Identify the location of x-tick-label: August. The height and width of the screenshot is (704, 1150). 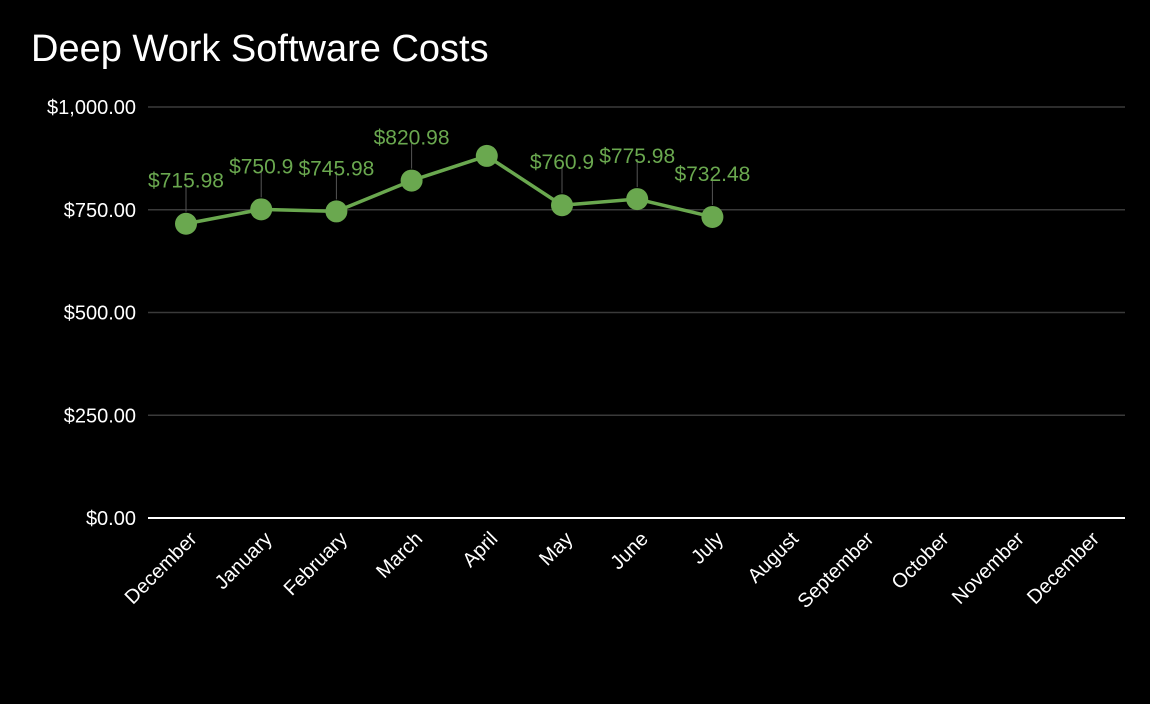
(774, 558).